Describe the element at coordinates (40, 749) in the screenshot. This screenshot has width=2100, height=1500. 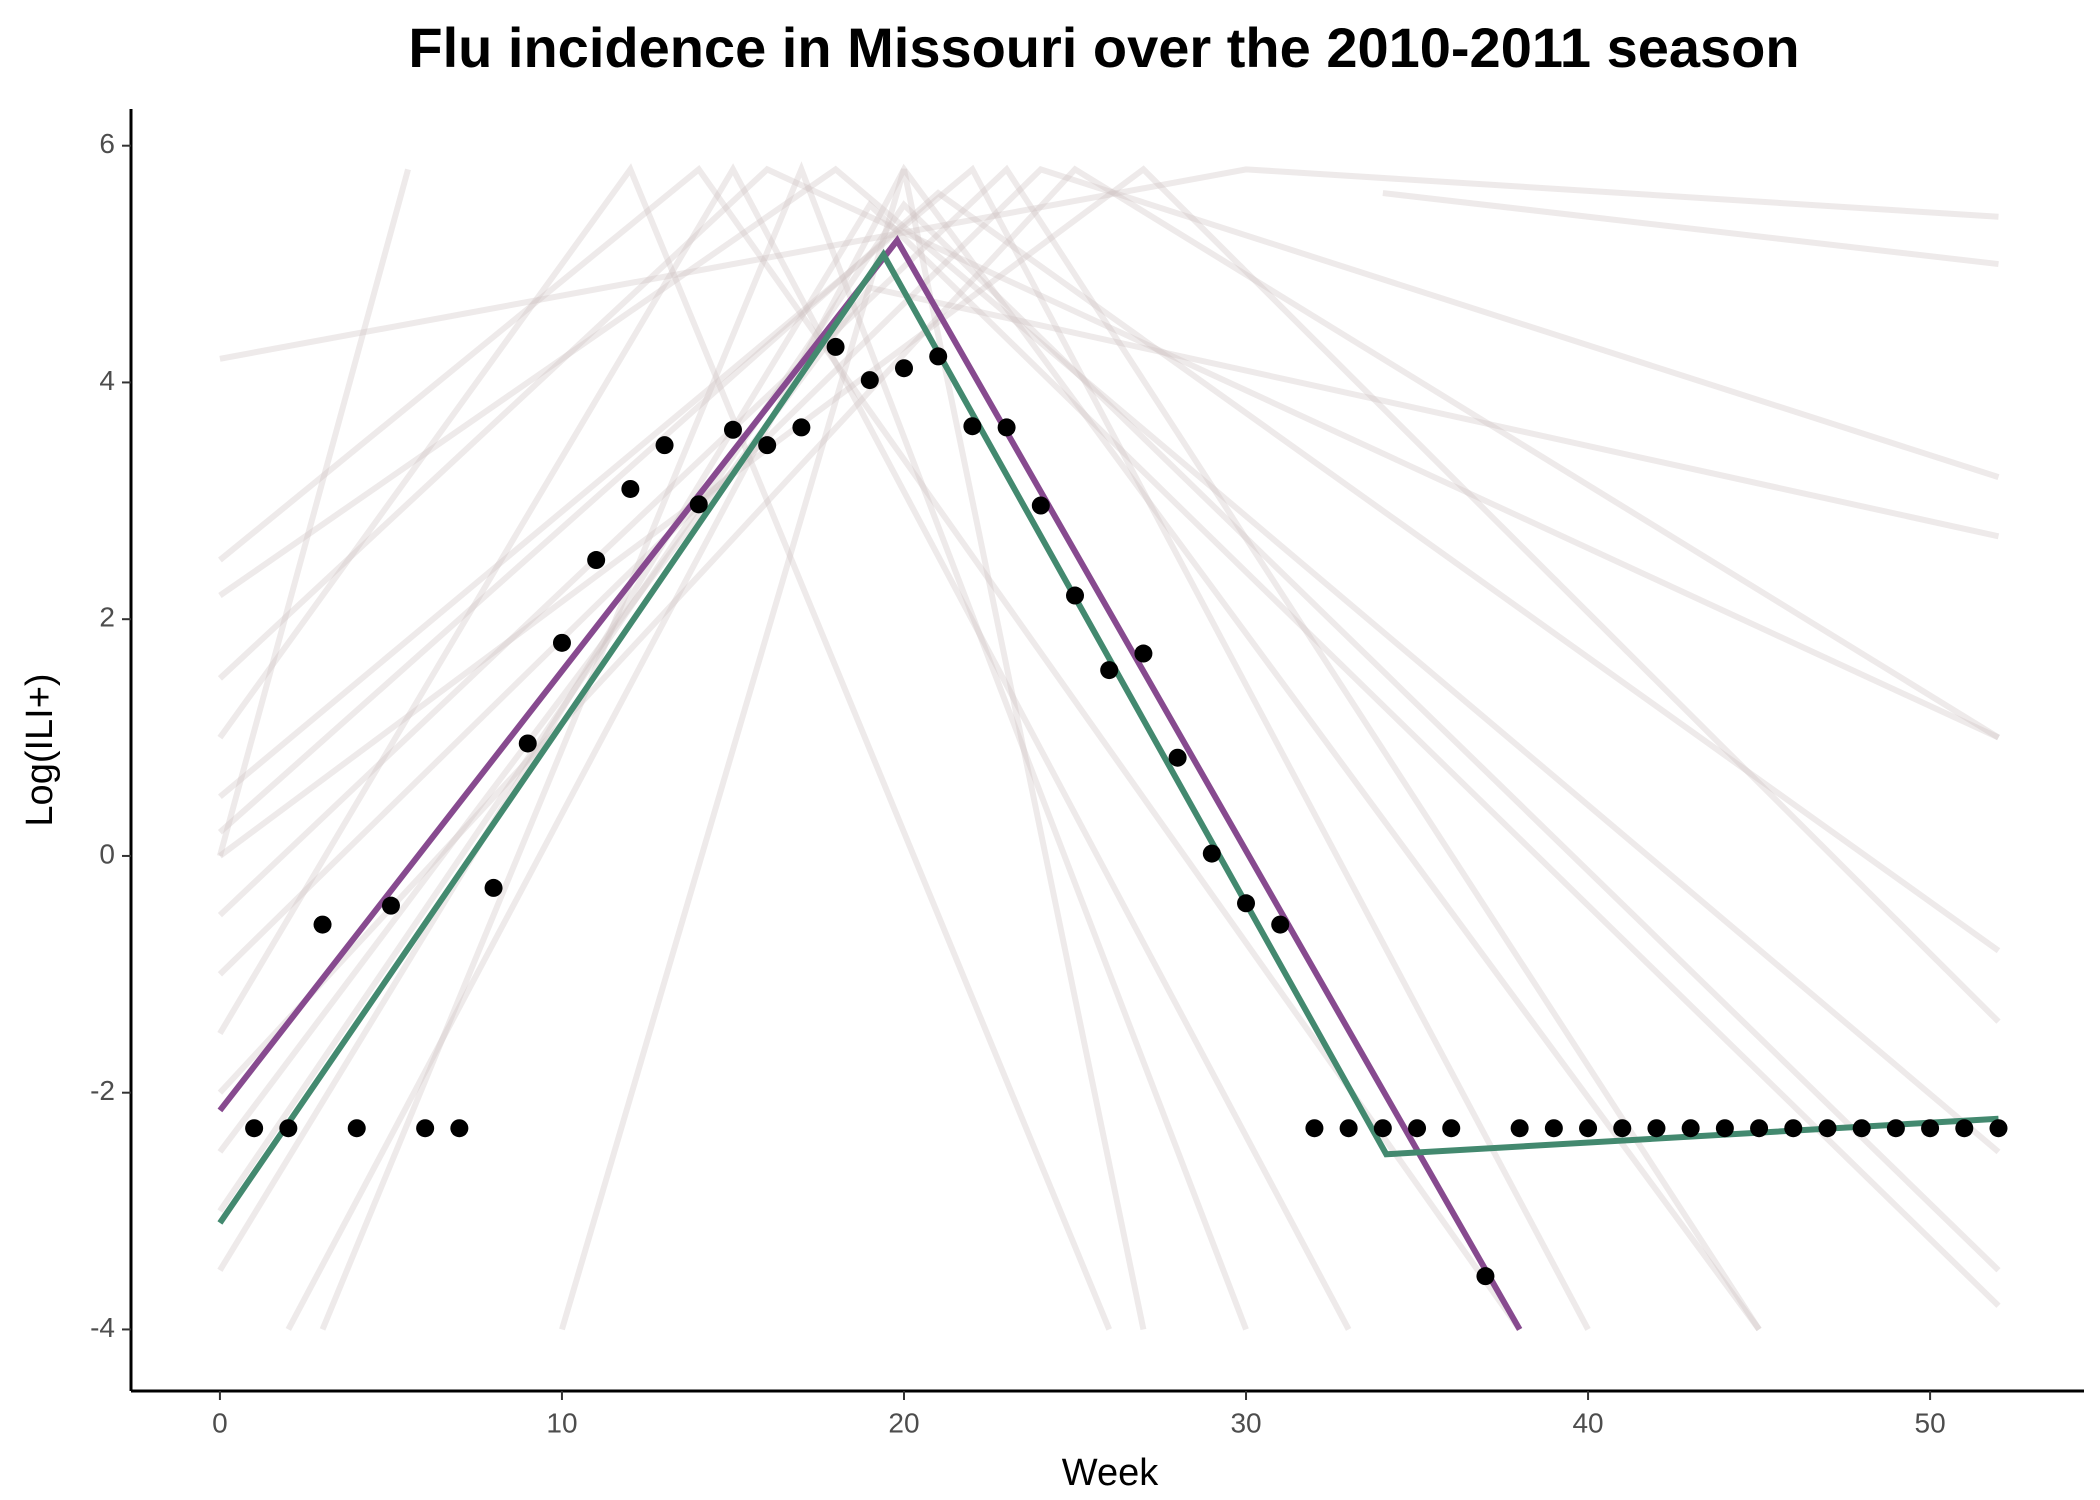
I see `y-axis-title: Log(ILI+)` at that location.